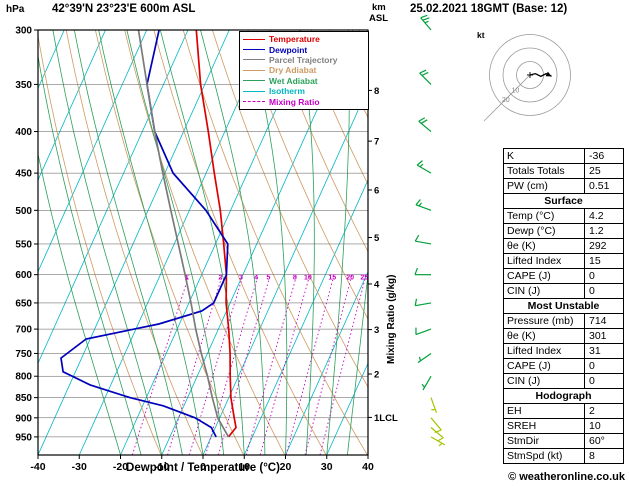 The image size is (629, 486). Describe the element at coordinates (295, 278) in the screenshot. I see `mixing-ratio-value-label: 8` at that location.